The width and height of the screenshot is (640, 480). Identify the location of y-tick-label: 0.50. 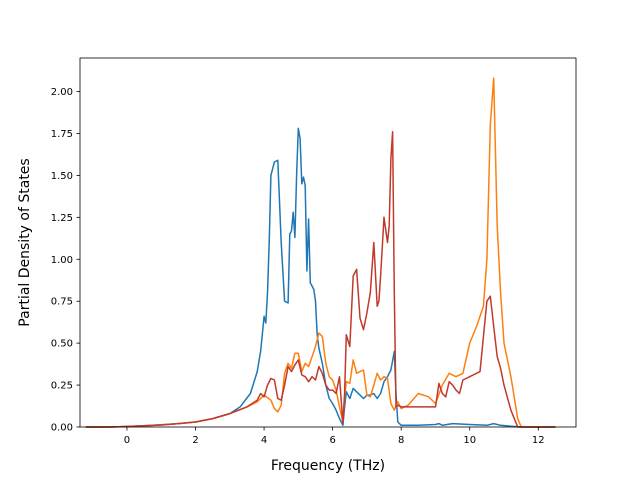
(62, 344).